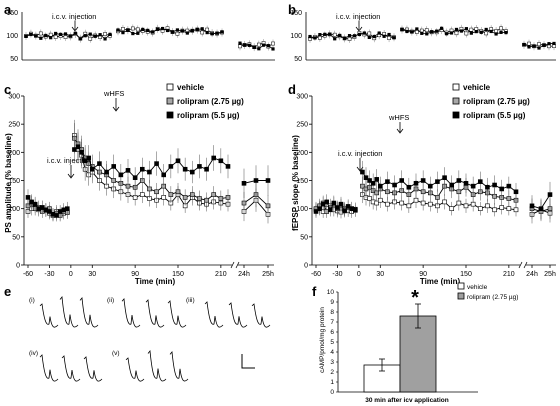 Image resolution: width=560 pixels, height=406 pixels. Describe the element at coordinates (16, 237) in the screenshot. I see `ytick-label: 50` at that location.